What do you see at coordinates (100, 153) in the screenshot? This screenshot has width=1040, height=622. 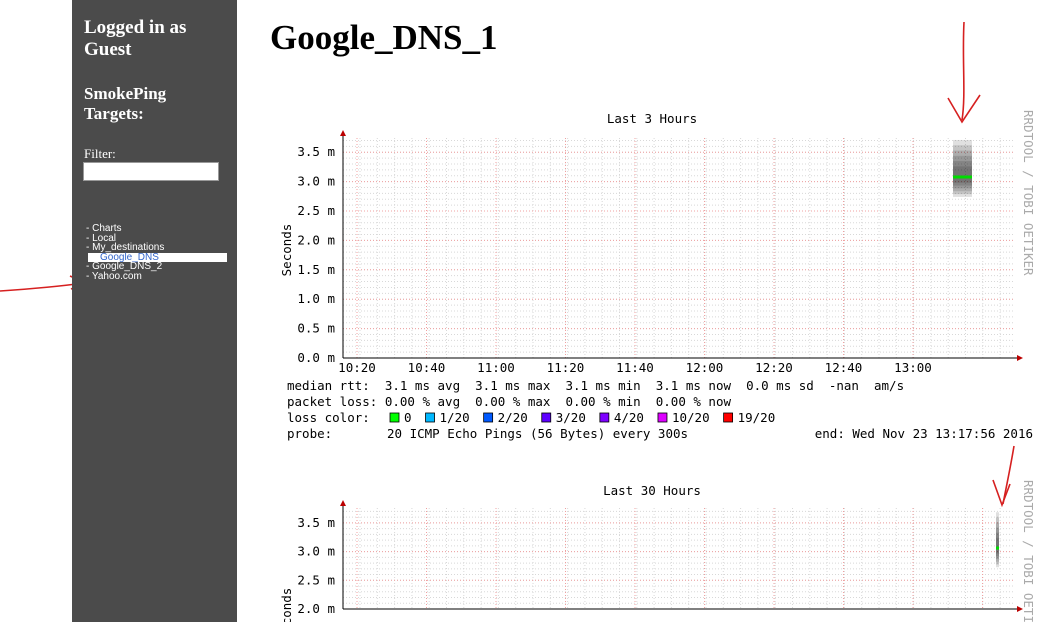 I see `filter-label: Filter:` at bounding box center [100, 153].